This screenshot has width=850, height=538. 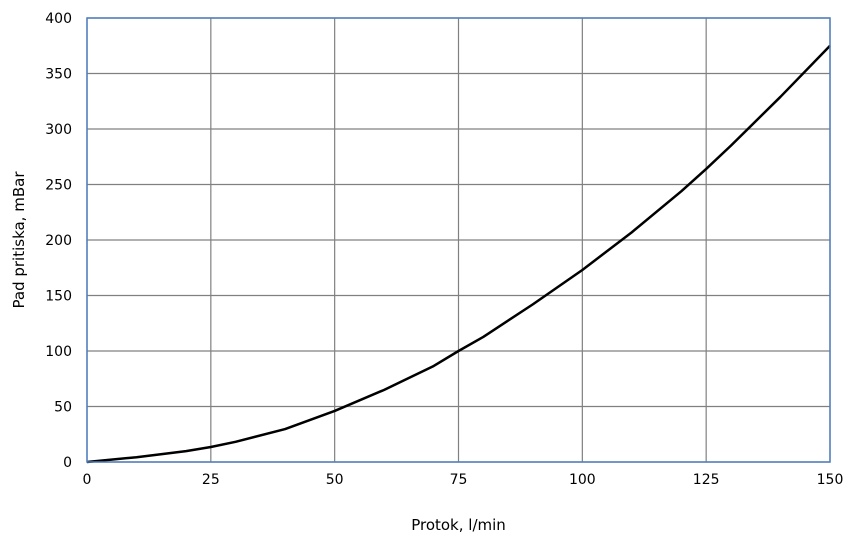 I want to click on x-tick-label: 0, so click(x=87, y=480).